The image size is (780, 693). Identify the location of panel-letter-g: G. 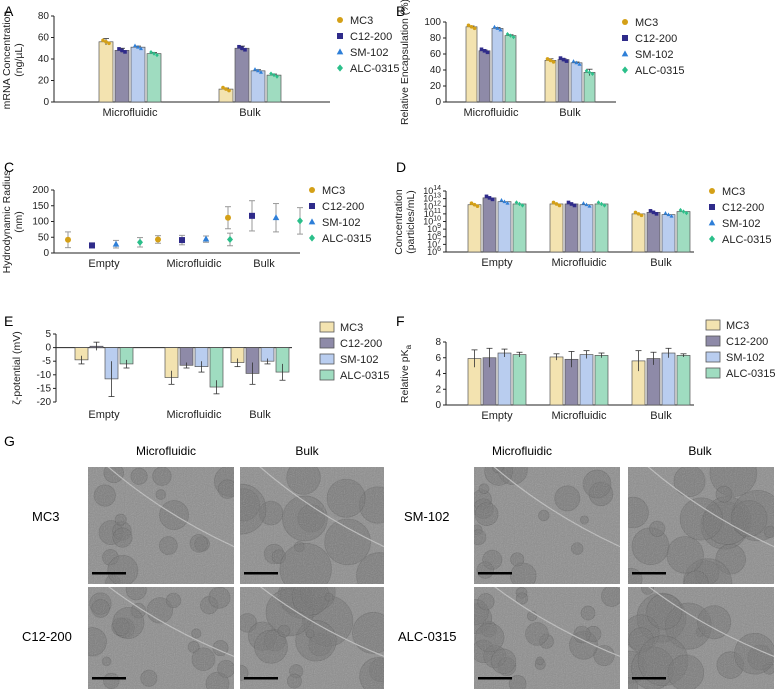
(9, 441).